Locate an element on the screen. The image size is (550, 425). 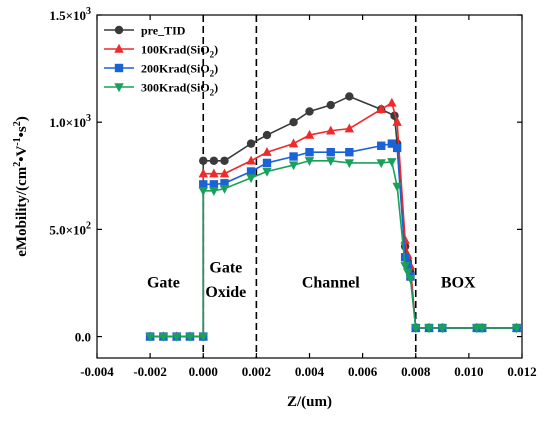
y-tick-label: 1.5×10³ is located at coordinates (70, 14).